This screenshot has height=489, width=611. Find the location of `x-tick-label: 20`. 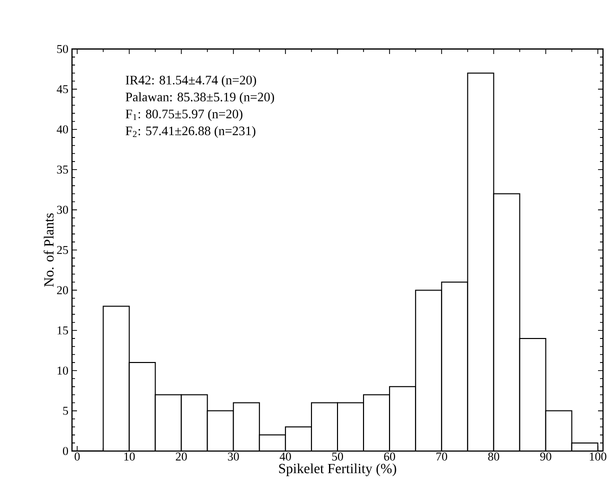

x-tick-label: 20 is located at coordinates (181, 456).